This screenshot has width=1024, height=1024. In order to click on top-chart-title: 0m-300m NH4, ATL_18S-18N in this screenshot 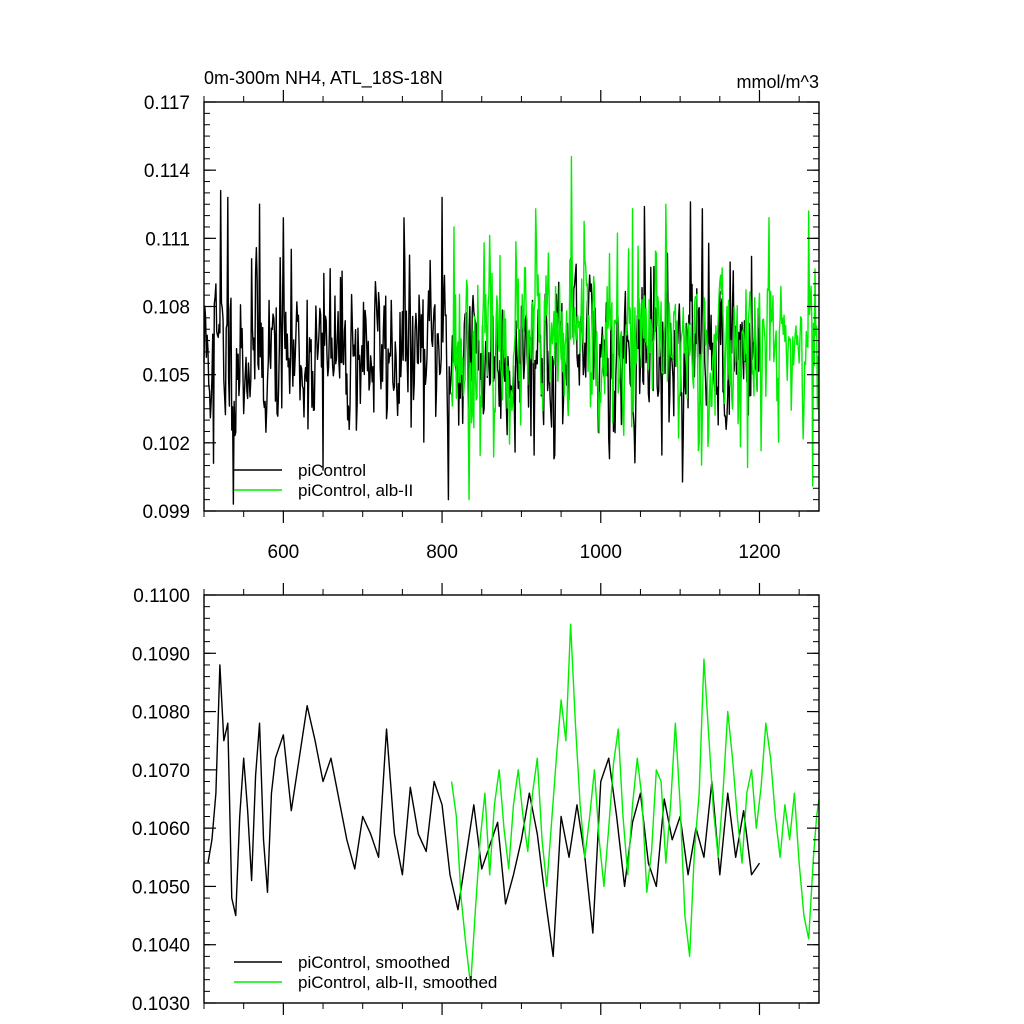, I will do `click(323, 78)`.